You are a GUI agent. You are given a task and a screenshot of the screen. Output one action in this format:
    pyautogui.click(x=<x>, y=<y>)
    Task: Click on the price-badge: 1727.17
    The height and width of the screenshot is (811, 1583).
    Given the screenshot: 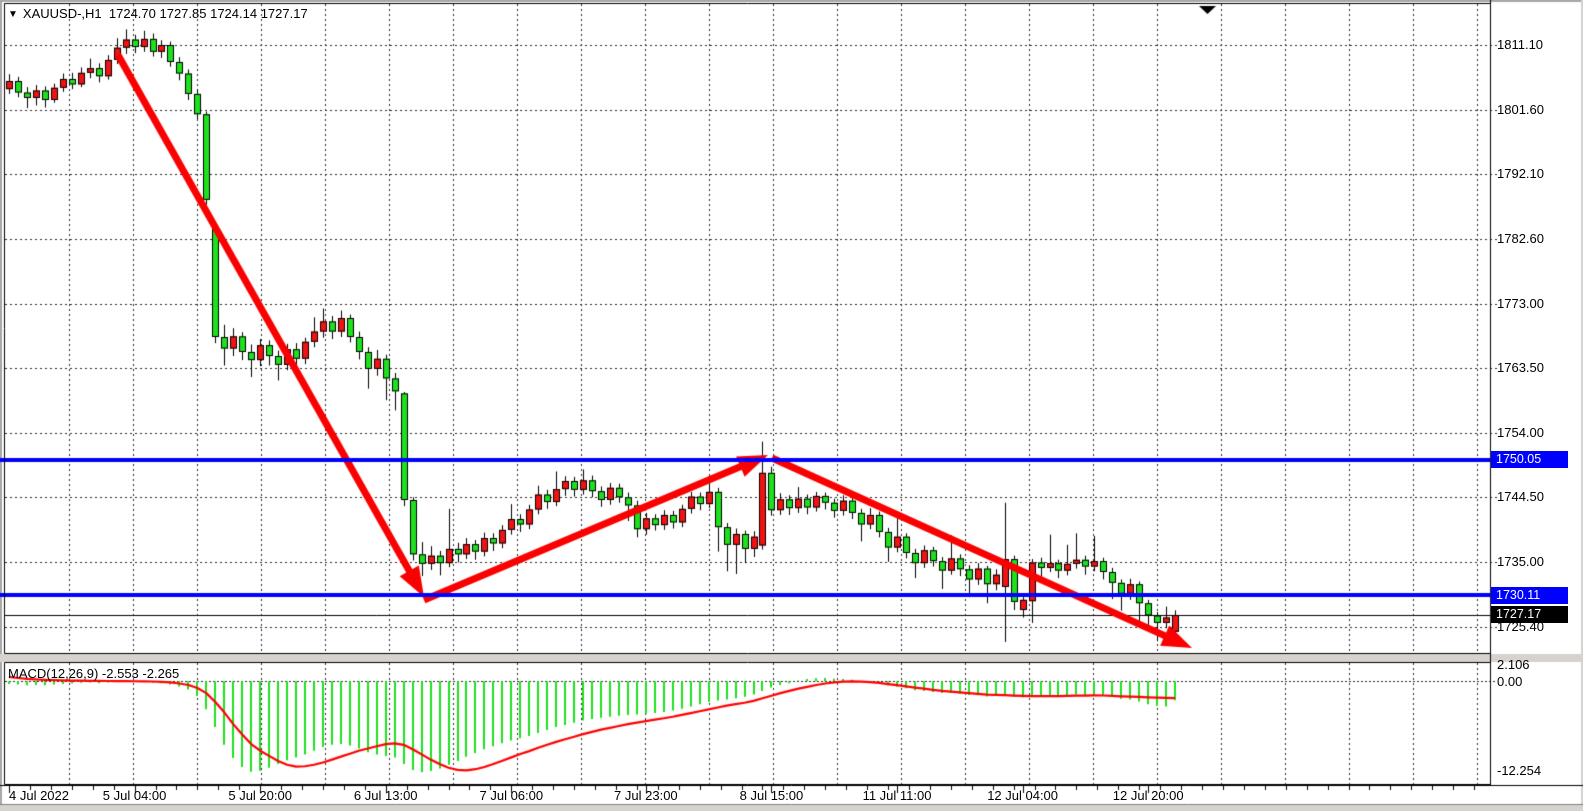 What is the action you would take?
    pyautogui.click(x=1529, y=615)
    